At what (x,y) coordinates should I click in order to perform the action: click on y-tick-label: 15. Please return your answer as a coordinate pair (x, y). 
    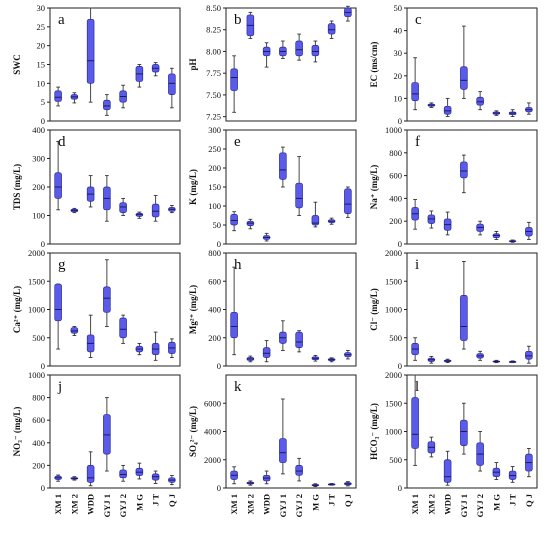
    Looking at the image, I should click on (41, 65).